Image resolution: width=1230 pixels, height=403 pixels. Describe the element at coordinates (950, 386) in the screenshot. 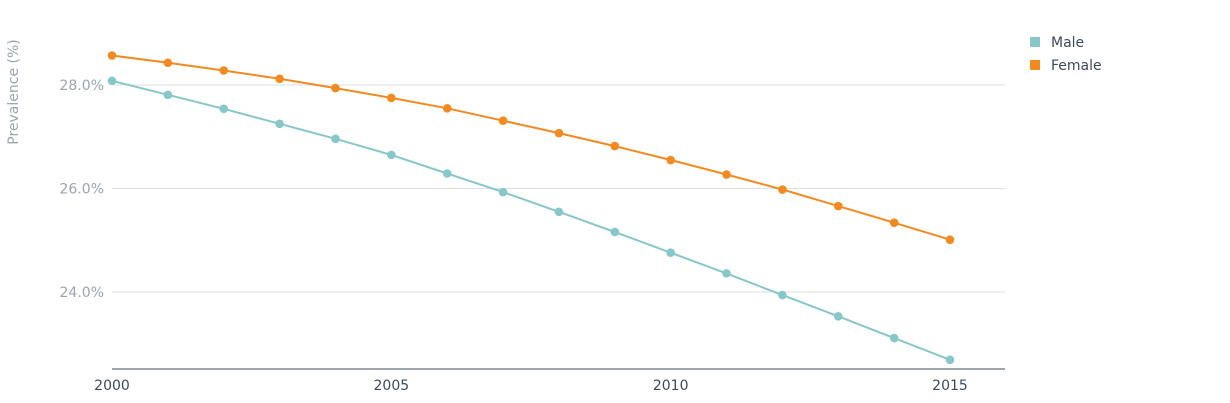

I see `x-tick-label: 2015` at that location.